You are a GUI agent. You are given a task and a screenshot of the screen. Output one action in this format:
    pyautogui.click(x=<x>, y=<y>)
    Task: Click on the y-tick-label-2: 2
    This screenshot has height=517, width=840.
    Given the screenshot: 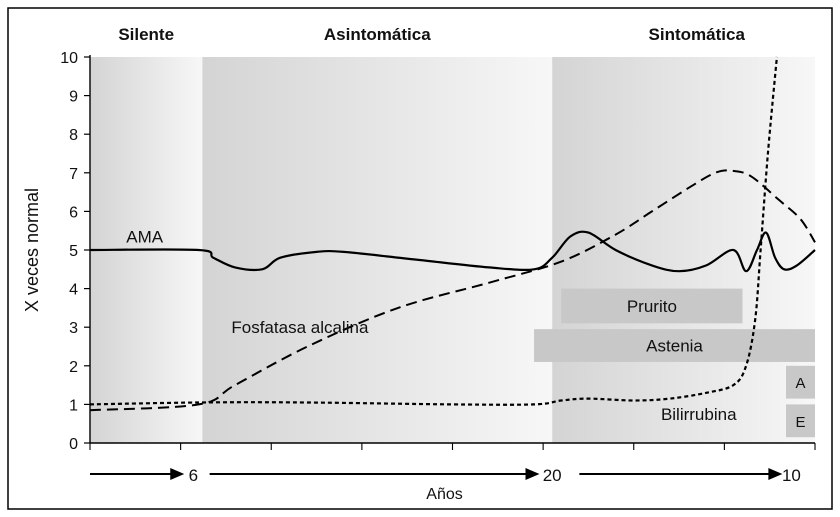 What is the action you would take?
    pyautogui.click(x=73, y=367)
    